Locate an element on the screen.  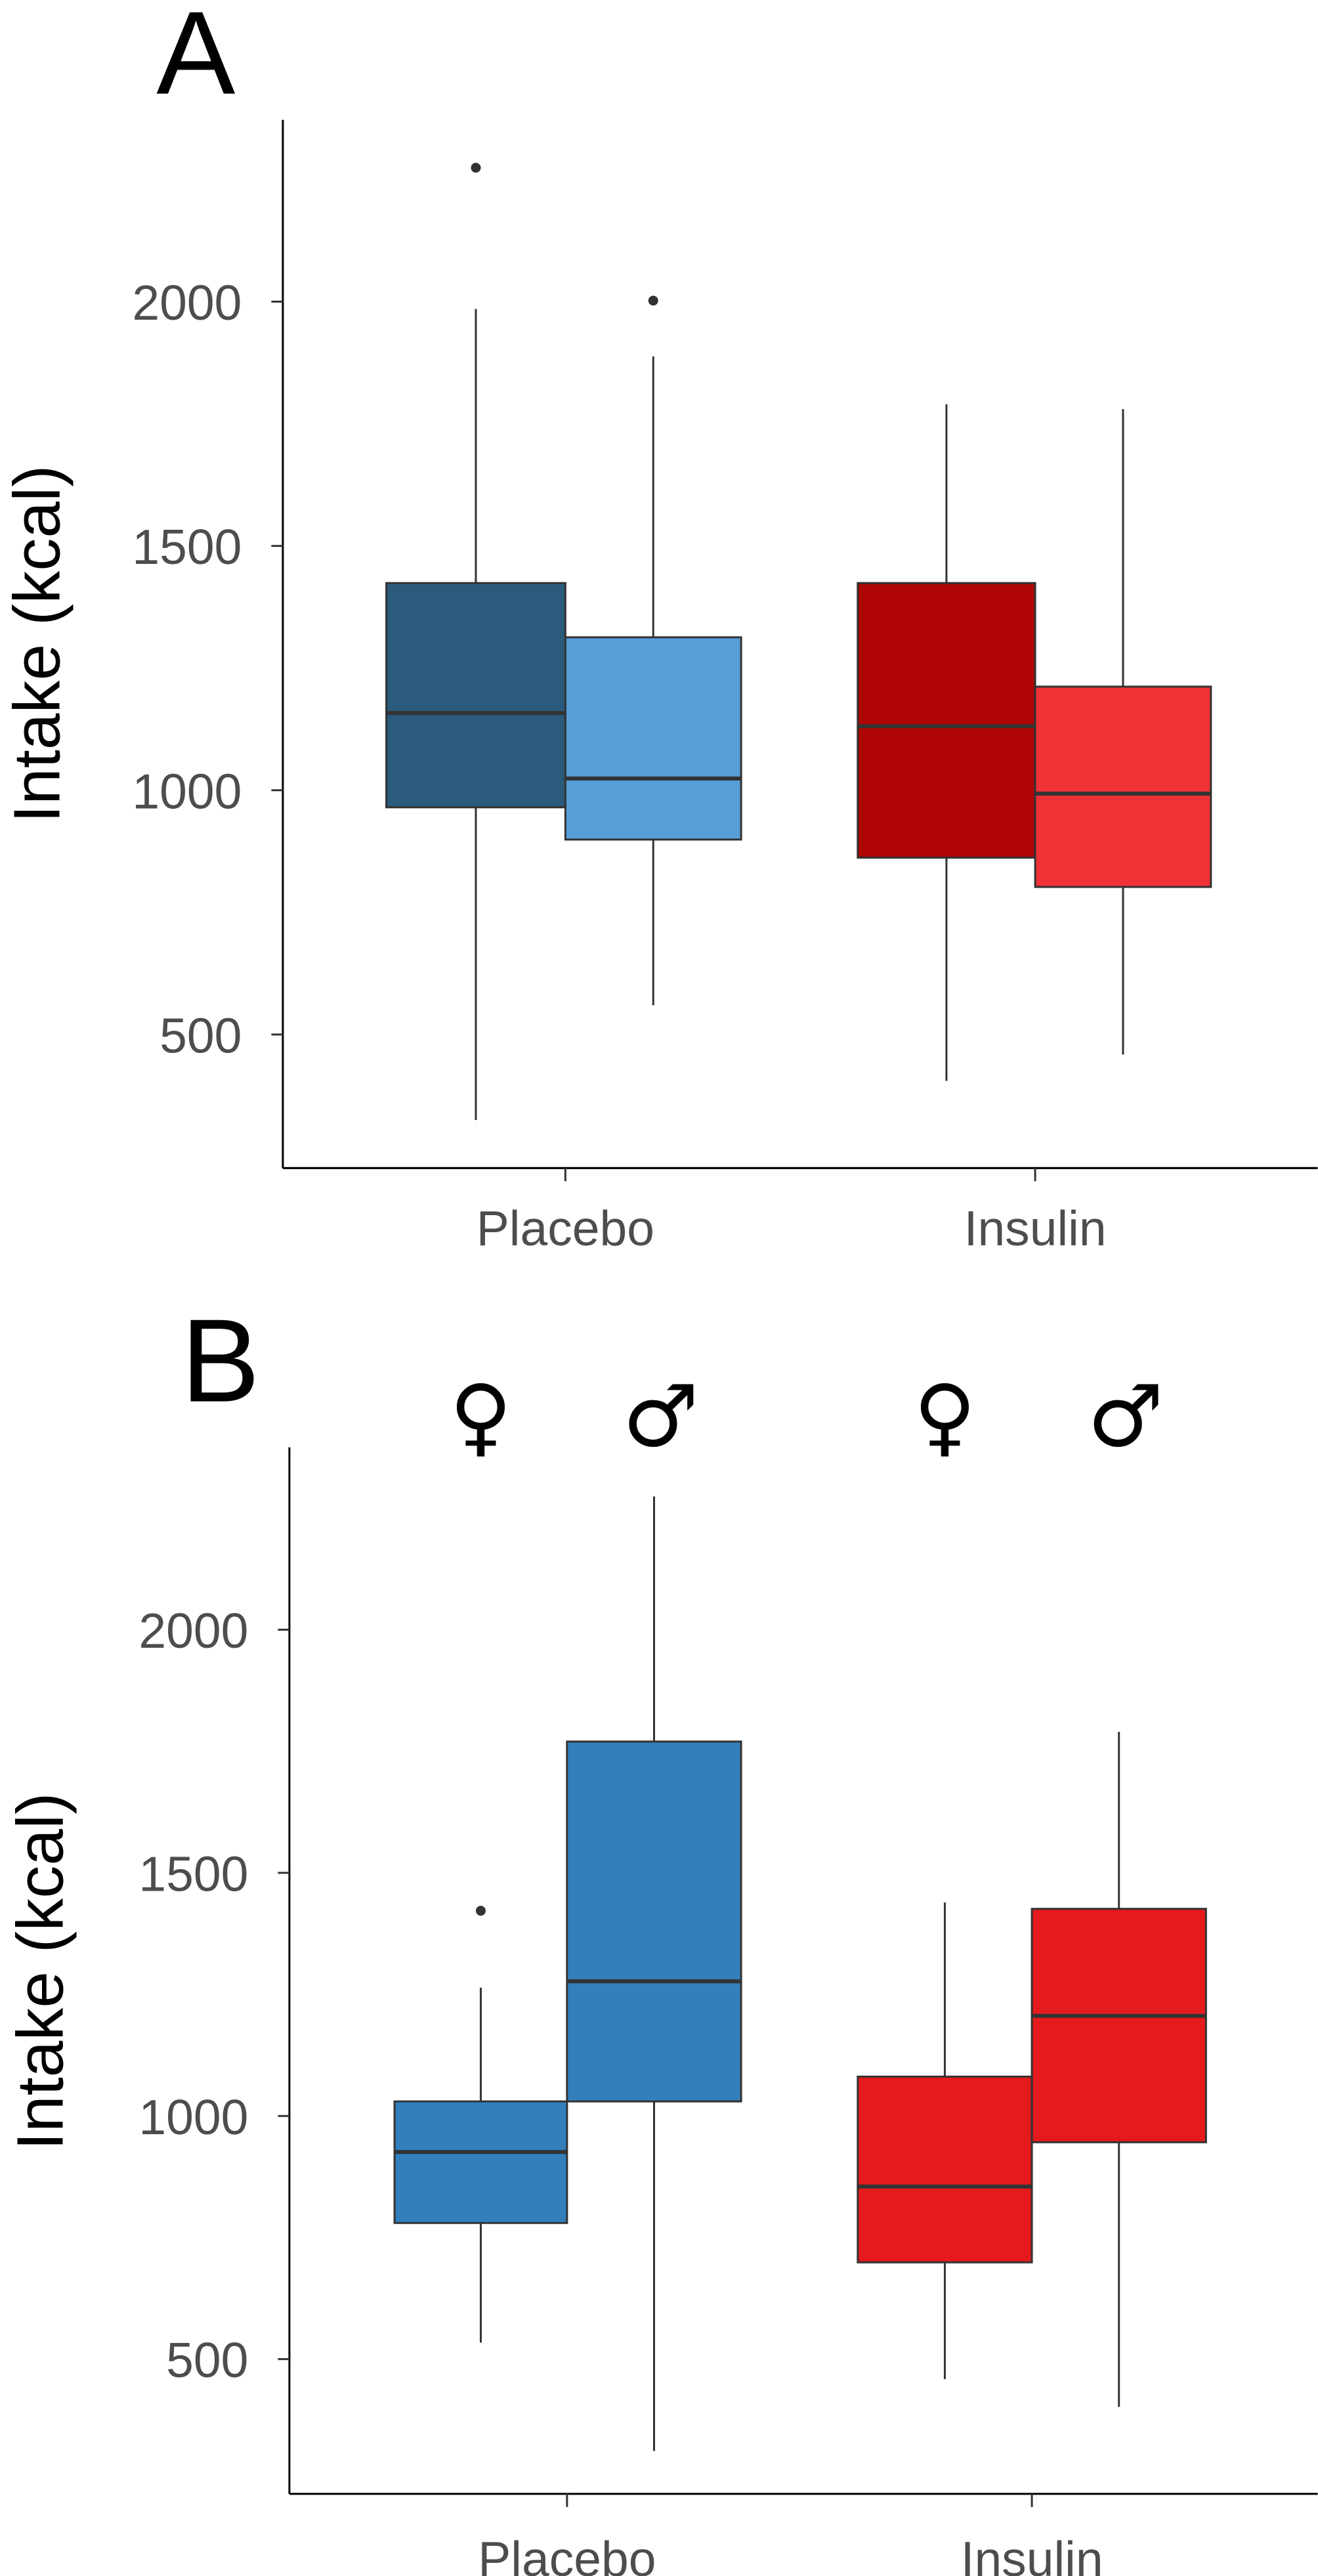
y-axis-title-b: Intake (kcal) is located at coordinates (40, 1971).